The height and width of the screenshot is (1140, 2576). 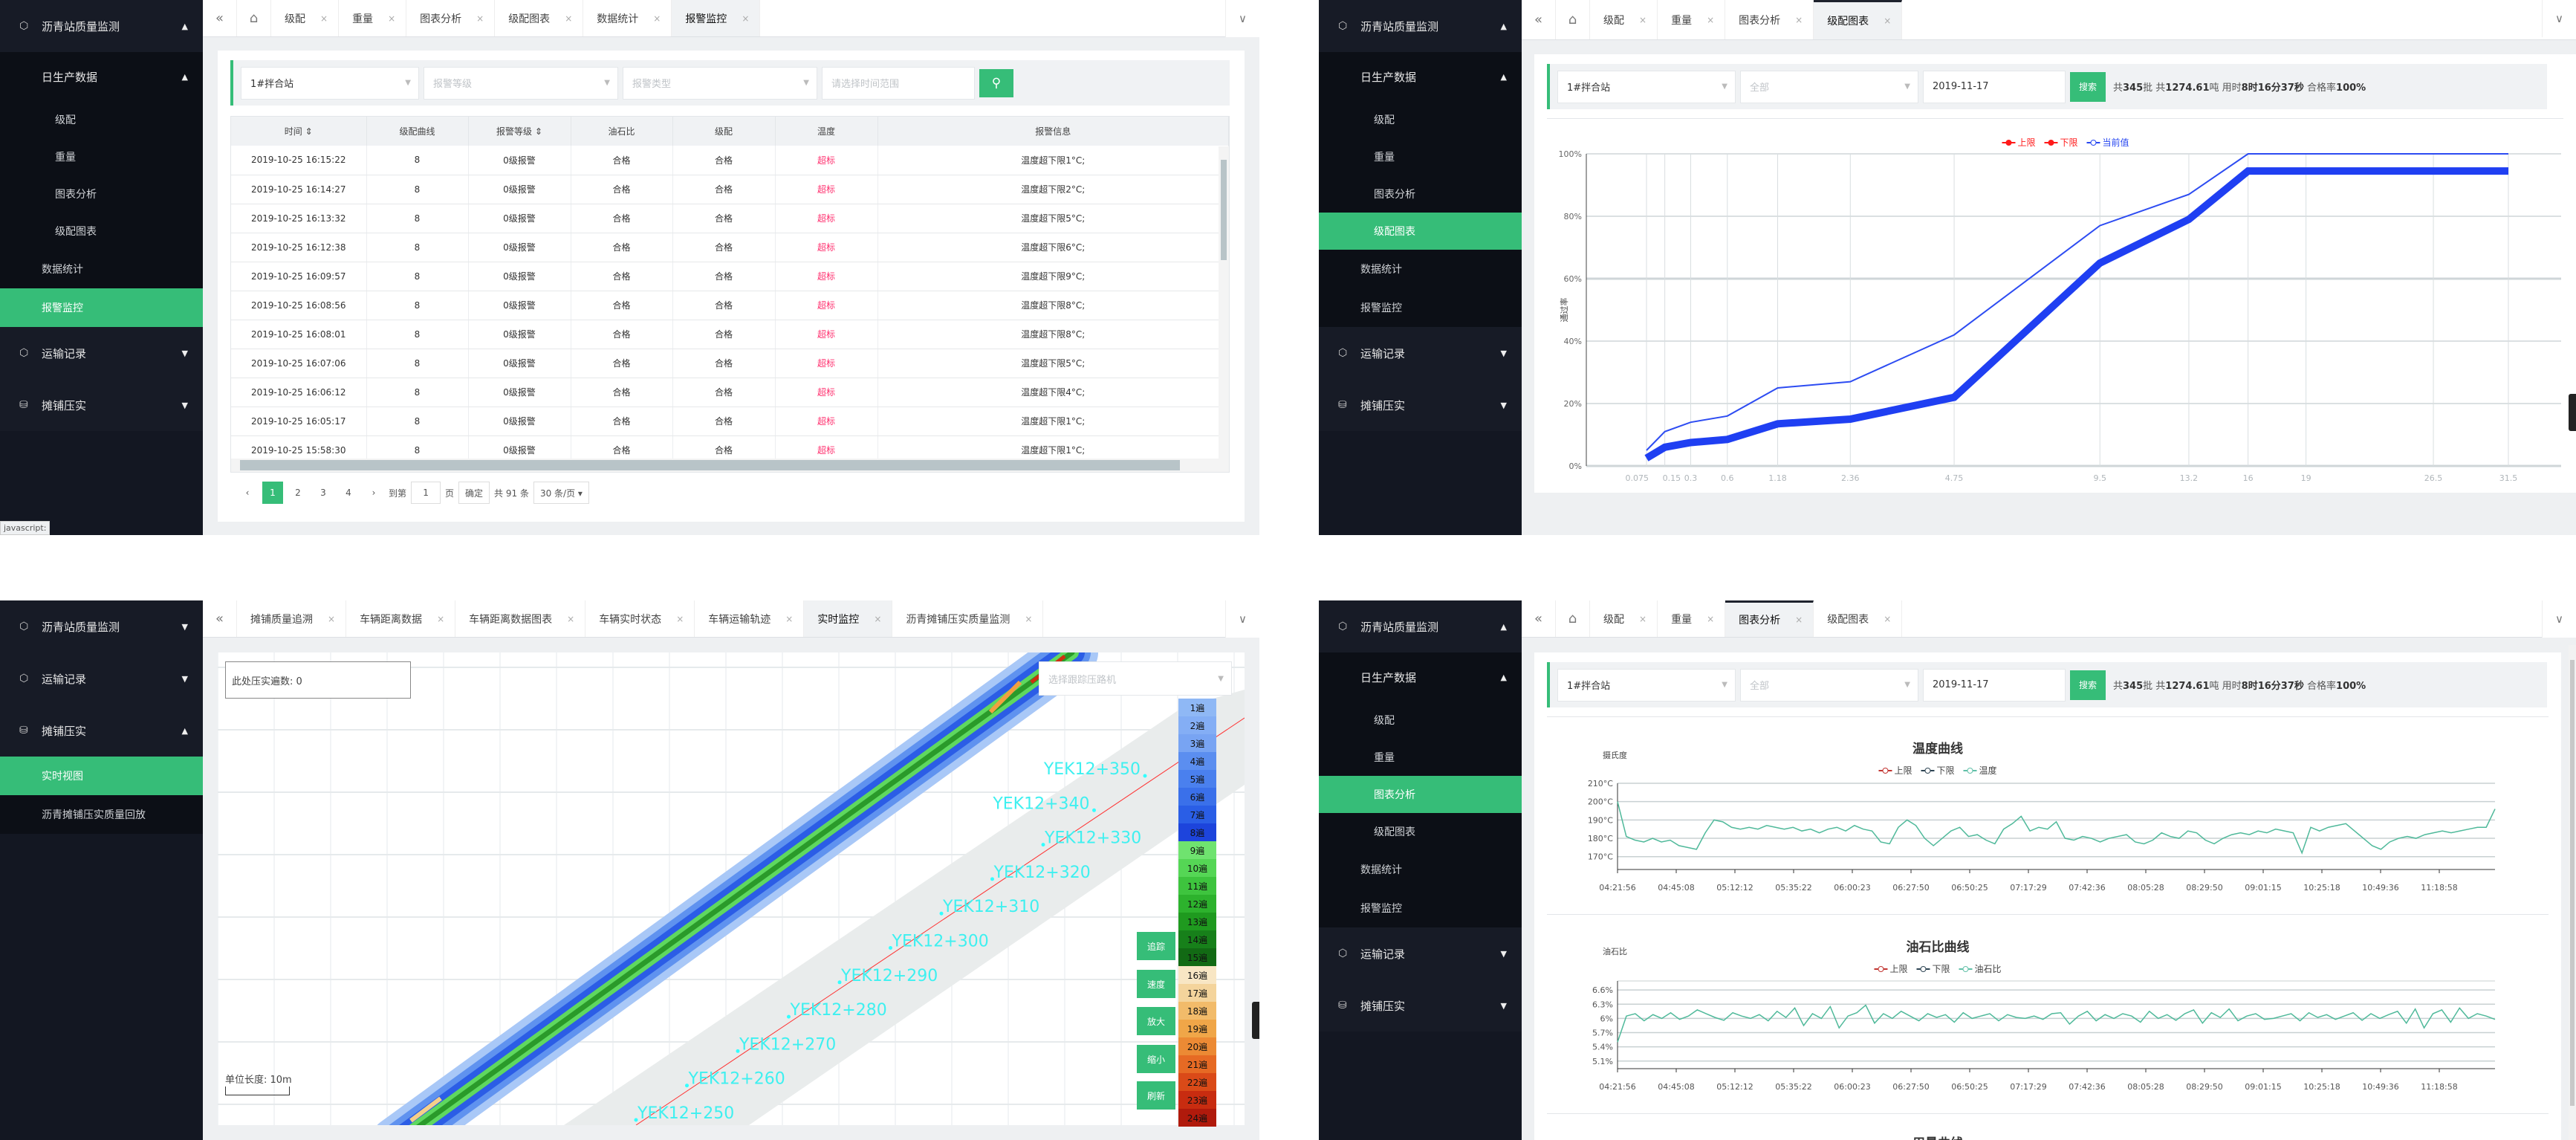 I want to click on legend-item: 油石比, so click(x=1980, y=968).